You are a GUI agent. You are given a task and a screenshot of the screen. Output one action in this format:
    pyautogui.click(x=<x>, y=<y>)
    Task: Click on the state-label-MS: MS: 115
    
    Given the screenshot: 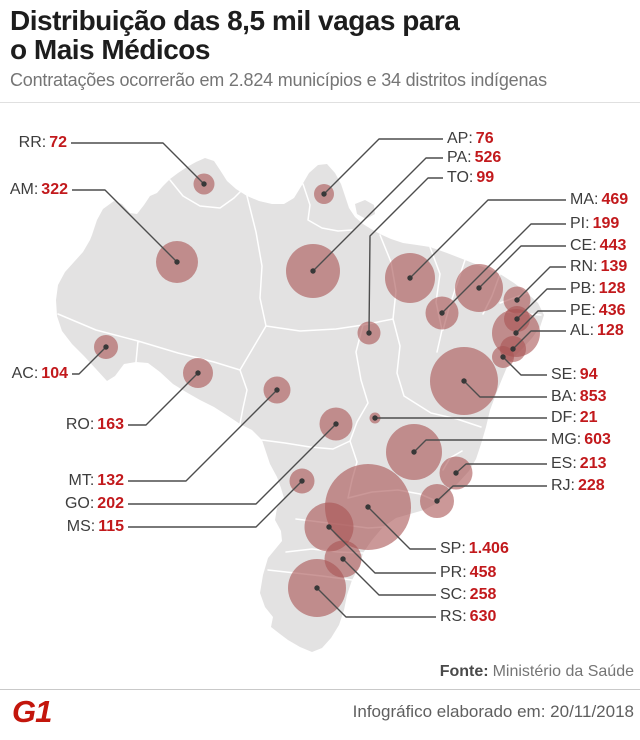 What is the action you would take?
    pyautogui.click(x=95, y=527)
    